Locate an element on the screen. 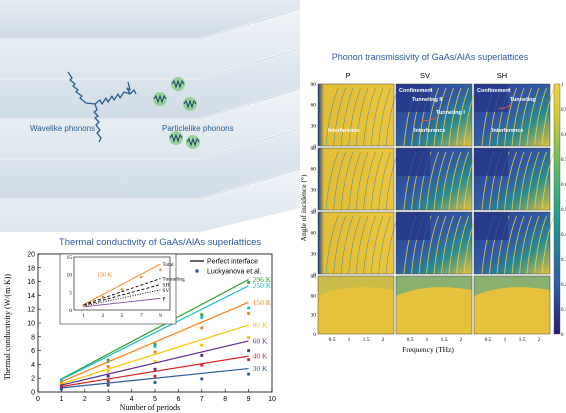  inset-temperature-label: 150 K is located at coordinates (105, 275).